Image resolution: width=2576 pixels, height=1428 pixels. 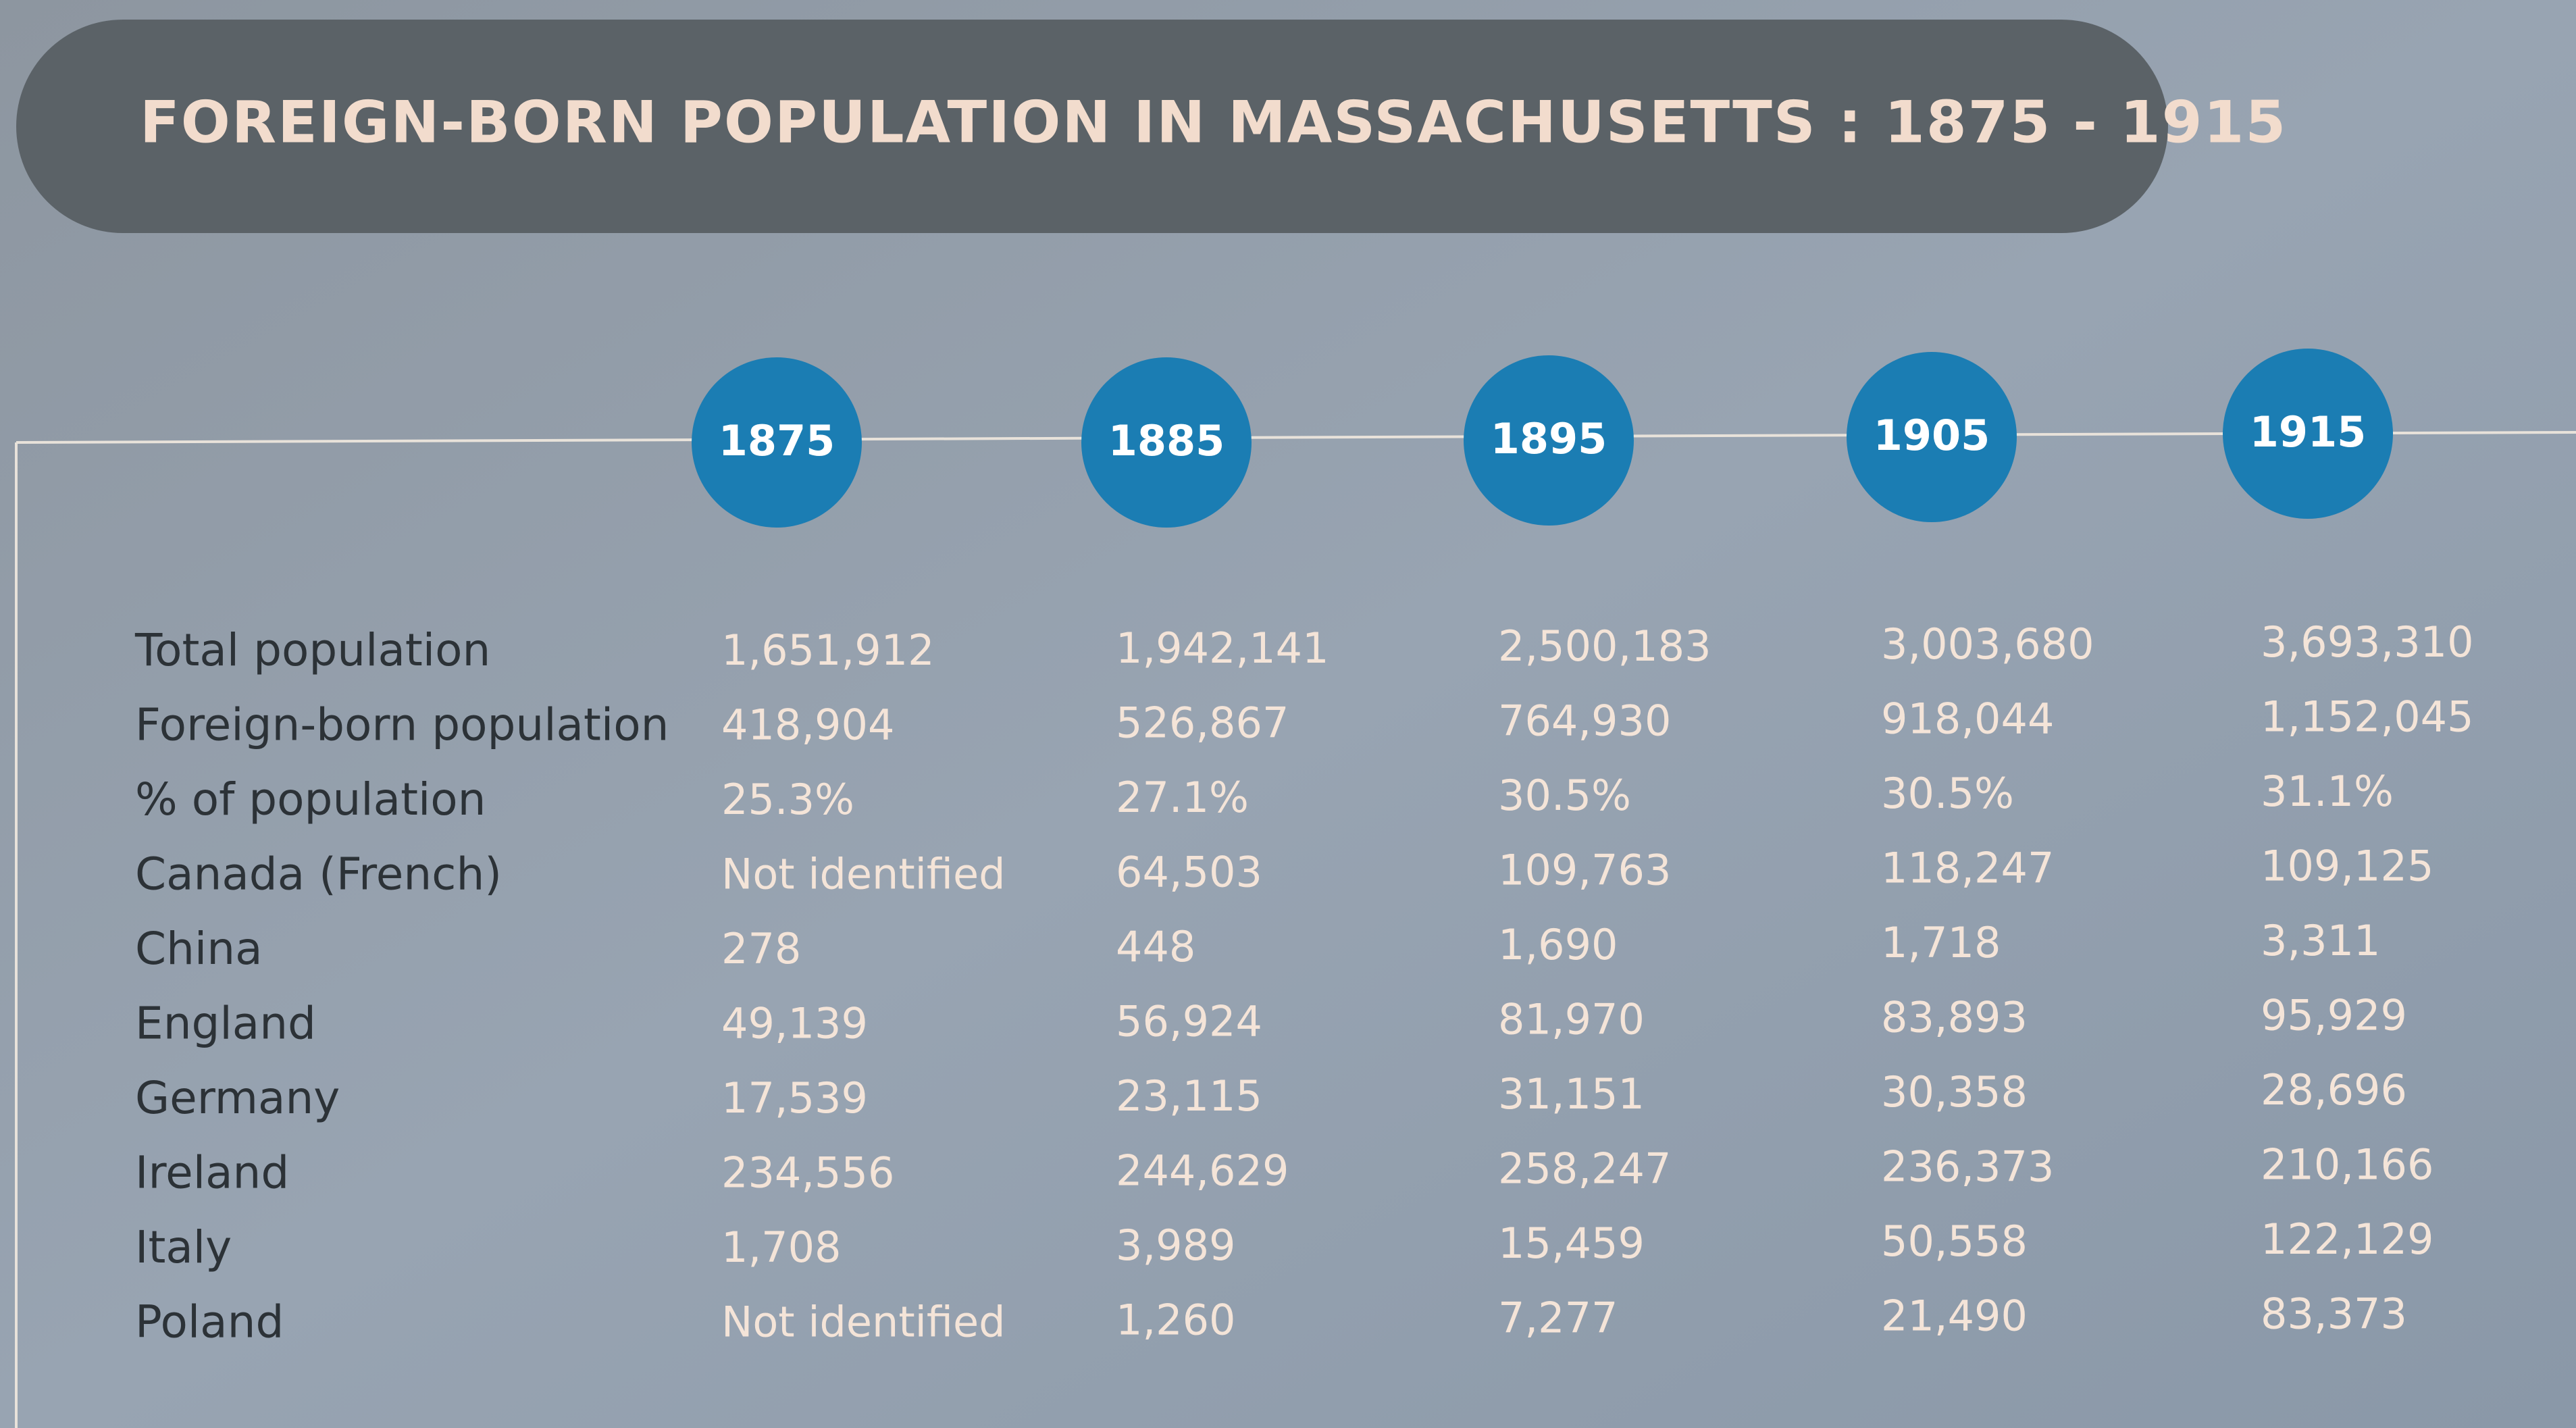 I want to click on cell-value: 83,893, so click(x=1955, y=1018).